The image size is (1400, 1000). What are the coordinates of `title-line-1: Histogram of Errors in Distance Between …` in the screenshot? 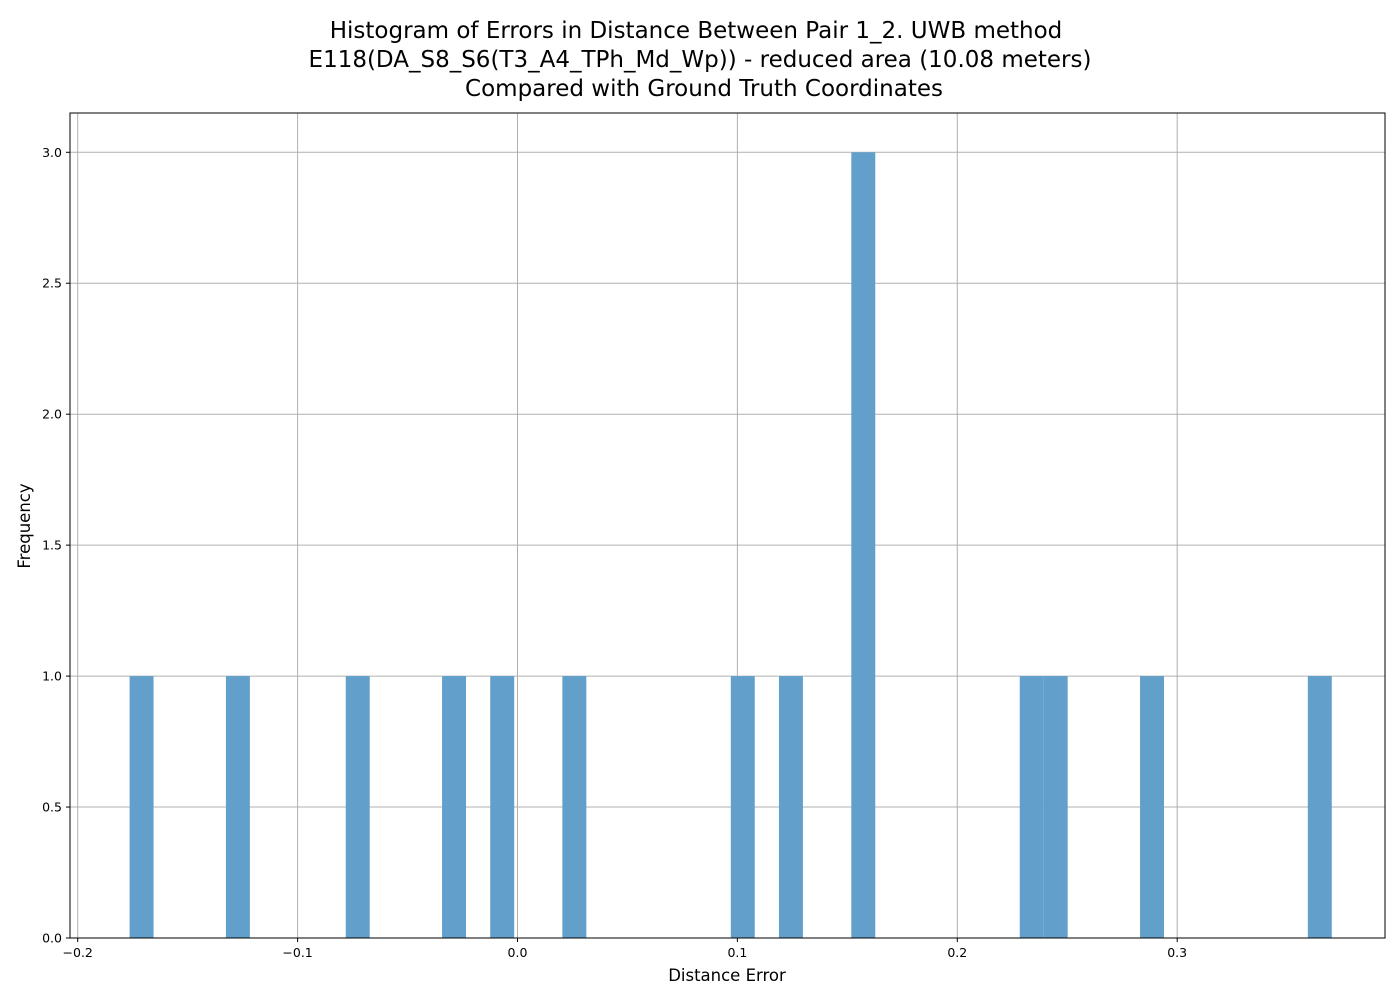 It's located at (696, 31).